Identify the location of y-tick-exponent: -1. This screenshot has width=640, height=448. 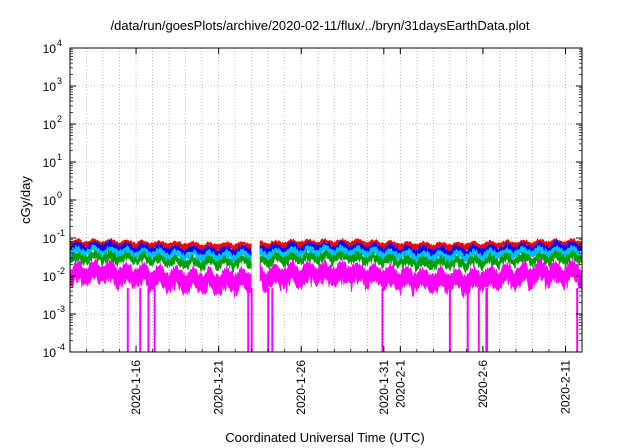
(61, 233).